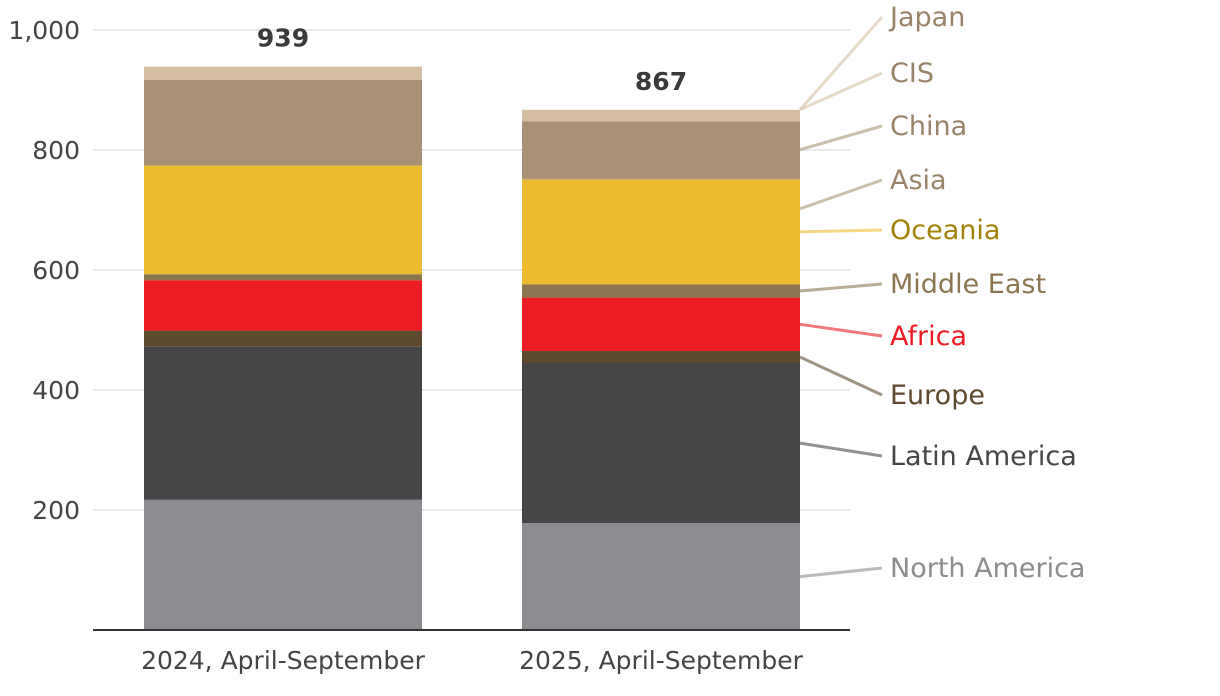 Image resolution: width=1220 pixels, height=696 pixels. I want to click on leader-line-africa, so click(841, 330).